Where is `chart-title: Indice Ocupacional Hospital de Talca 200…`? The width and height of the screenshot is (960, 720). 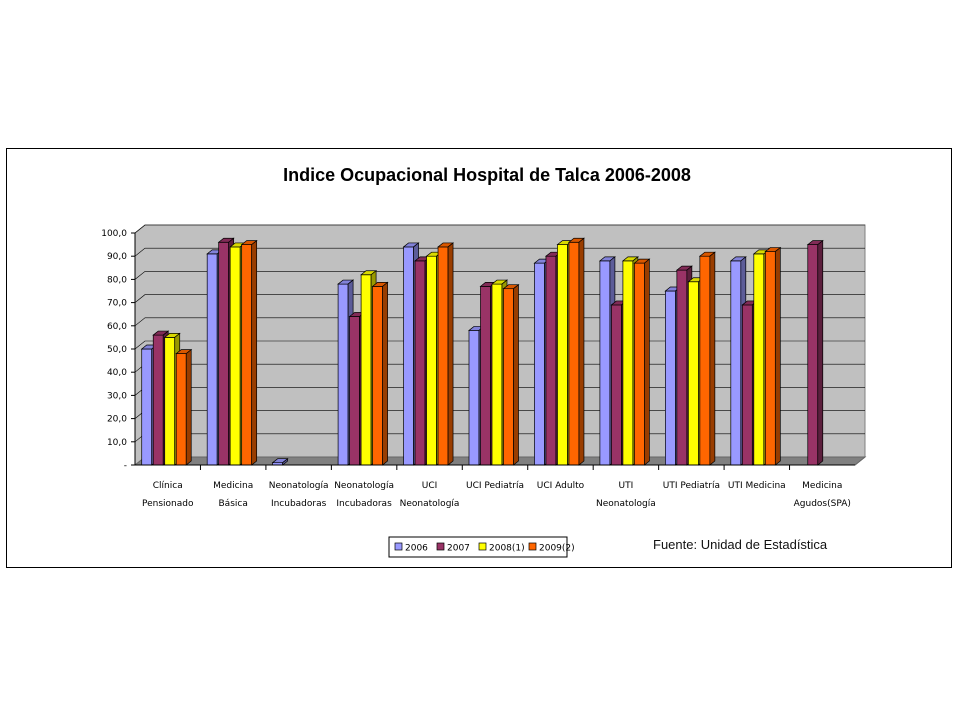
chart-title: Indice Ocupacional Hospital de Talca 200… is located at coordinates (487, 175).